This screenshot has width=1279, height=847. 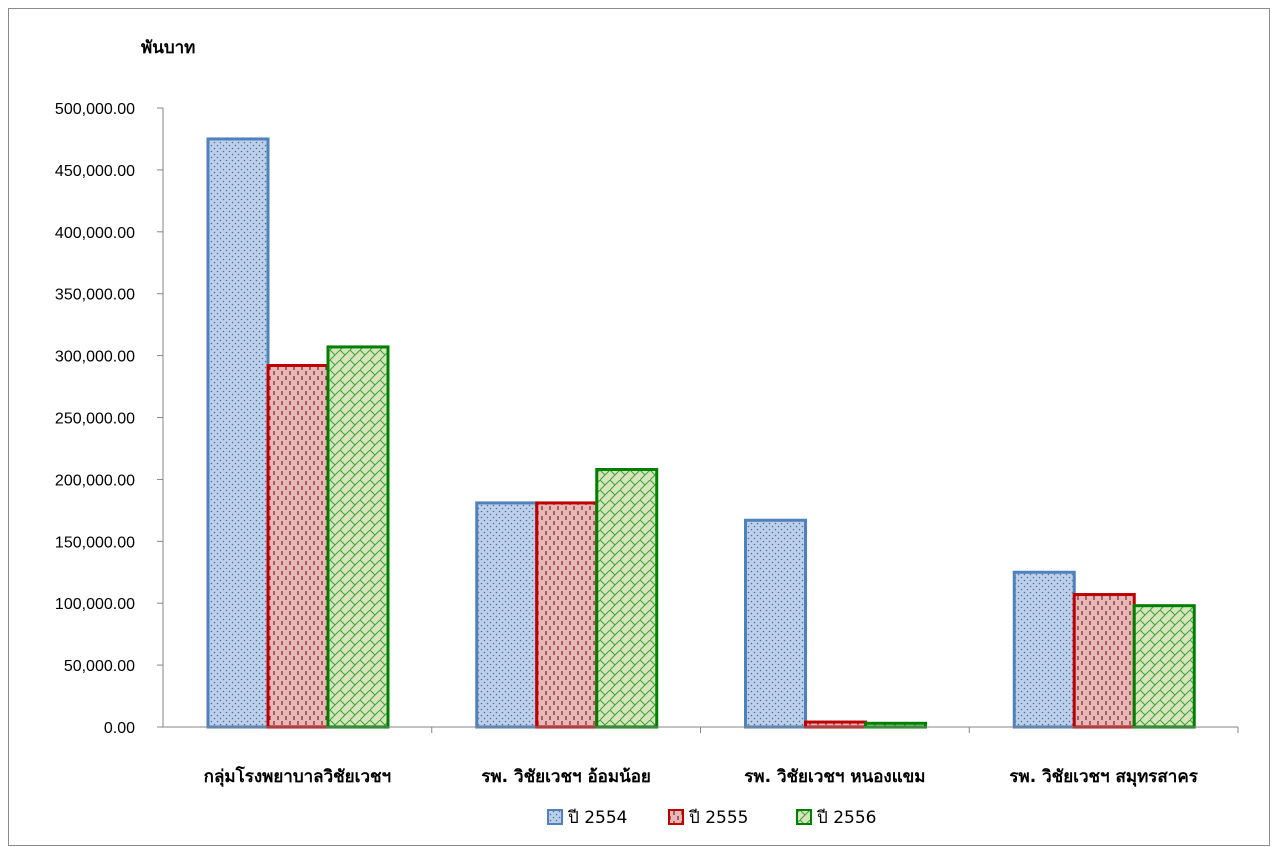 What do you see at coordinates (95, 542) in the screenshot?
I see `y-tick-label: 150,000.00` at bounding box center [95, 542].